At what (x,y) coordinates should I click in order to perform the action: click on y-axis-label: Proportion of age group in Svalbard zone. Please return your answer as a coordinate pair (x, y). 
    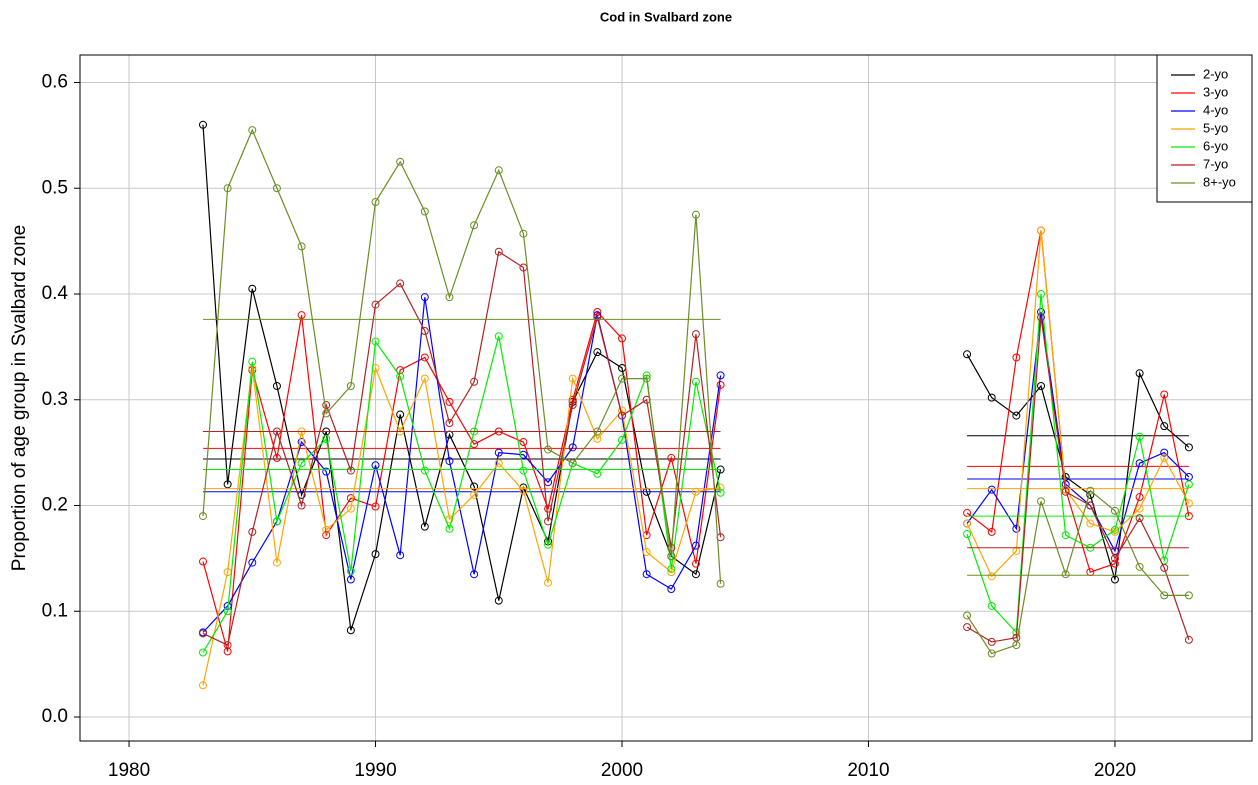
    Looking at the image, I should click on (19, 398).